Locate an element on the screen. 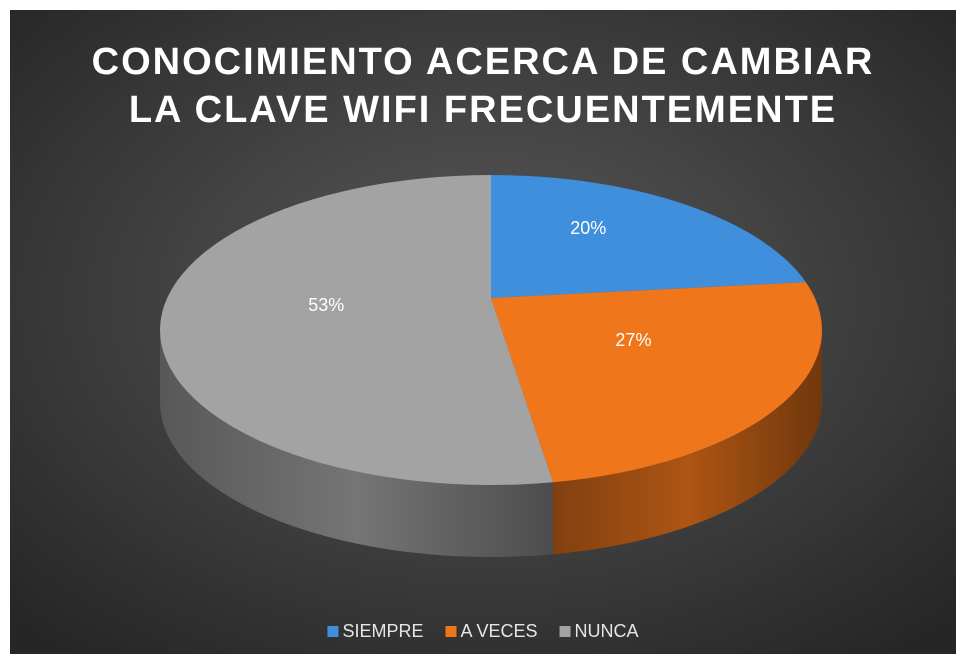  legend-item: NUNCA is located at coordinates (599, 631).